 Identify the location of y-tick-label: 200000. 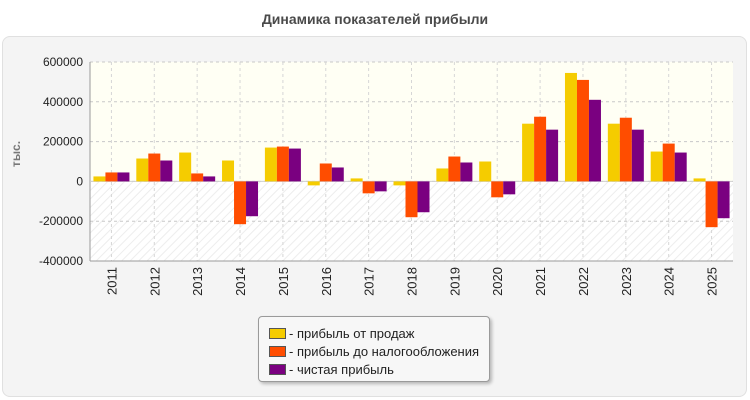
(63, 142).